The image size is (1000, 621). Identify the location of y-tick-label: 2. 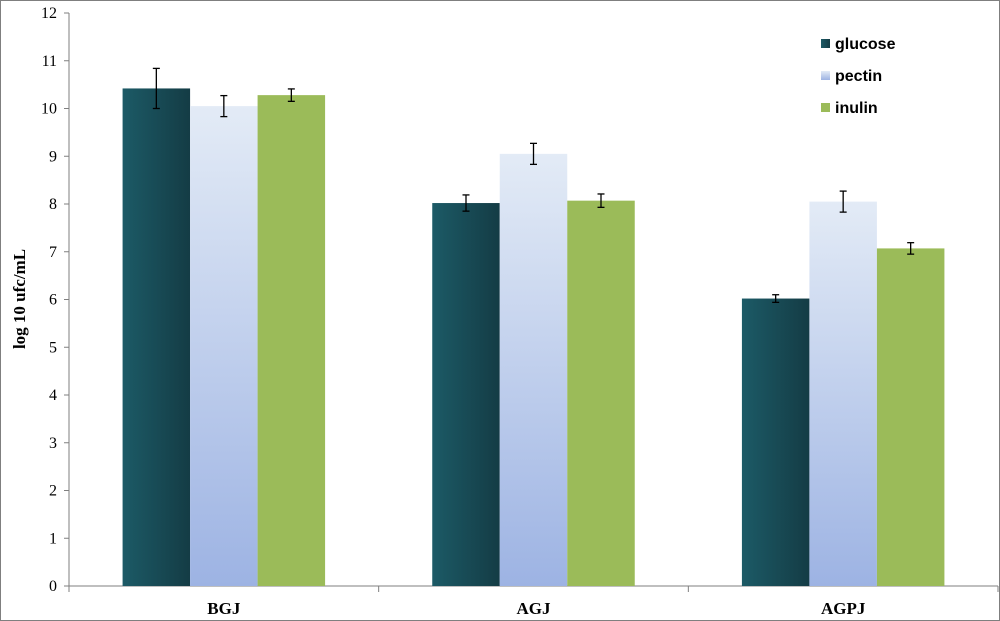
(53, 491).